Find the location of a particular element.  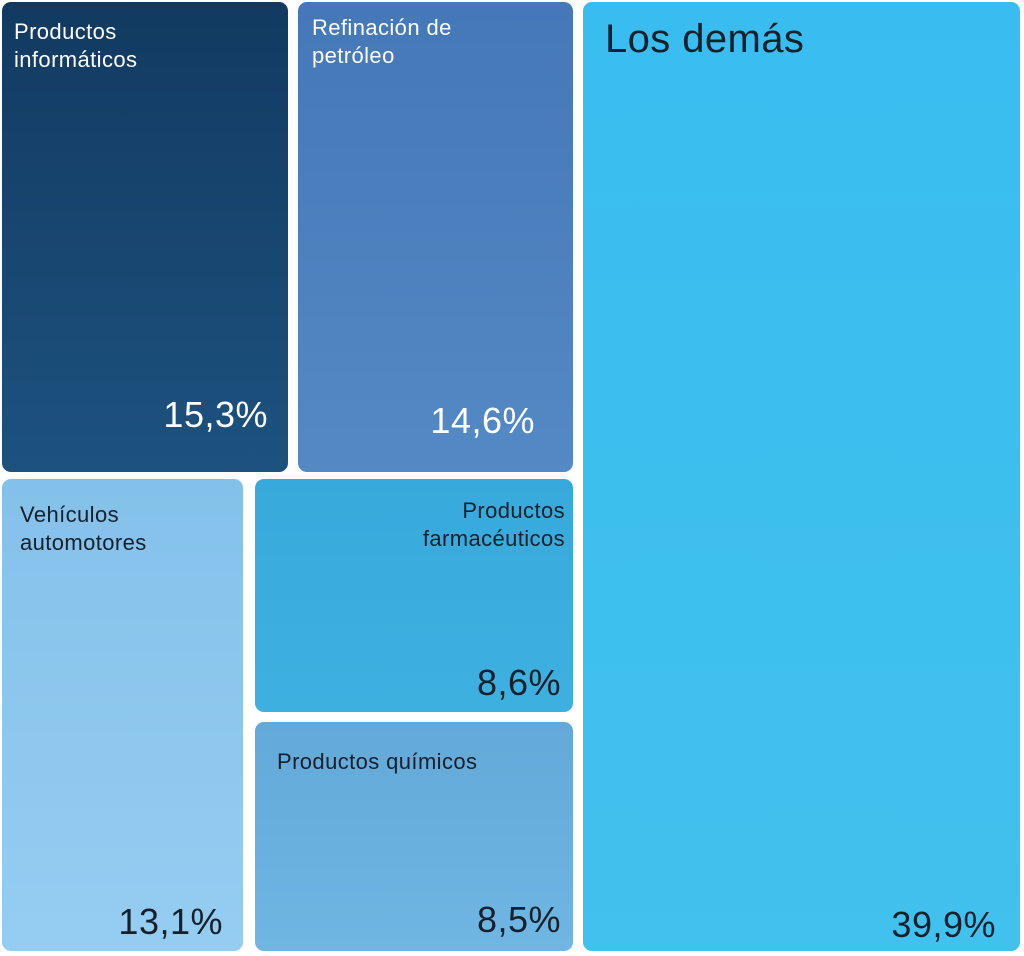

tile-value: 8,5% is located at coordinates (518, 919).